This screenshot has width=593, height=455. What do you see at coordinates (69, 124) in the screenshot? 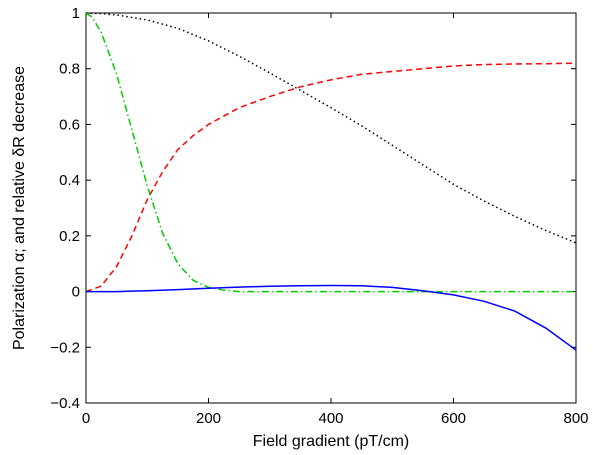
I see `y-tick-label: 0.6` at bounding box center [69, 124].